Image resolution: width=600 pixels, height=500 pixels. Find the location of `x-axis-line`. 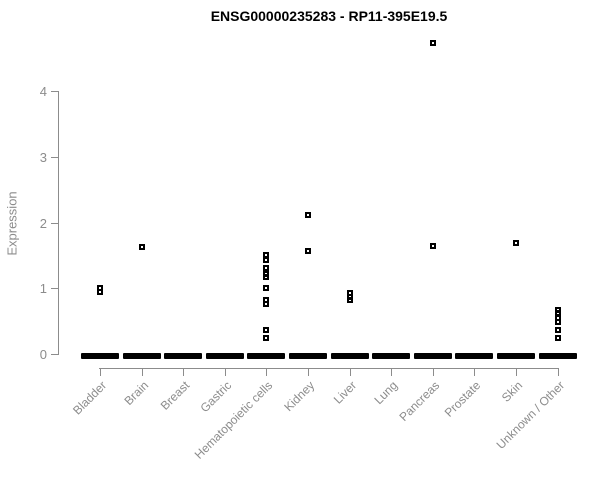

x-axis-line is located at coordinates (329, 368).